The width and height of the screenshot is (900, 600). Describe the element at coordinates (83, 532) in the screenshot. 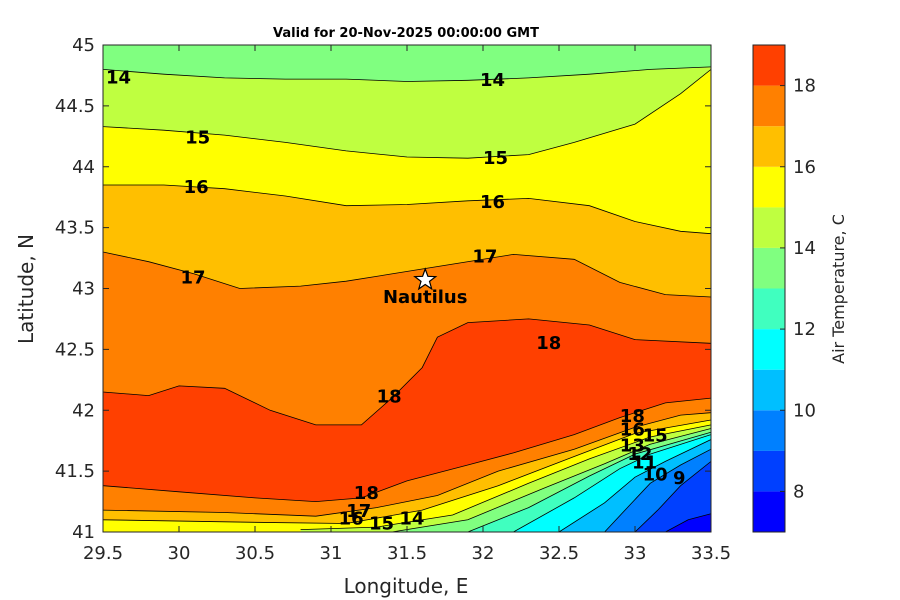

I see `y-tick-label: 41` at that location.